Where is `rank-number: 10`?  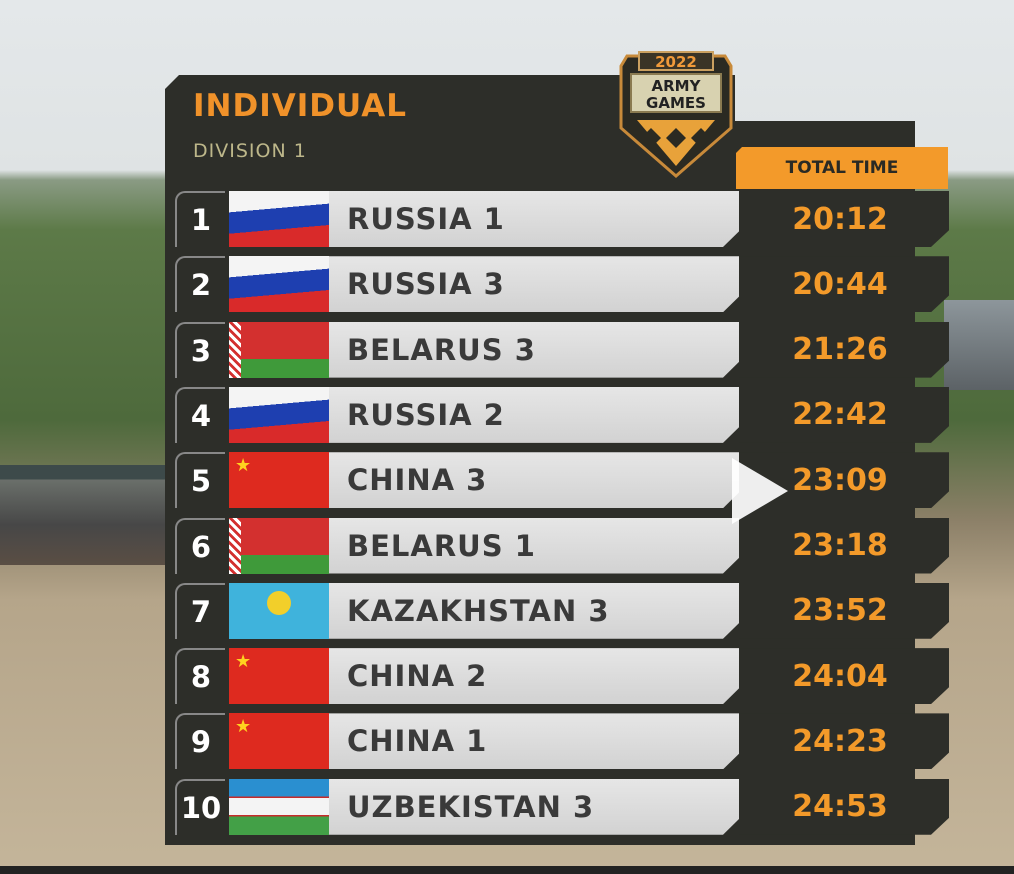 rank-number: 10 is located at coordinates (200, 806).